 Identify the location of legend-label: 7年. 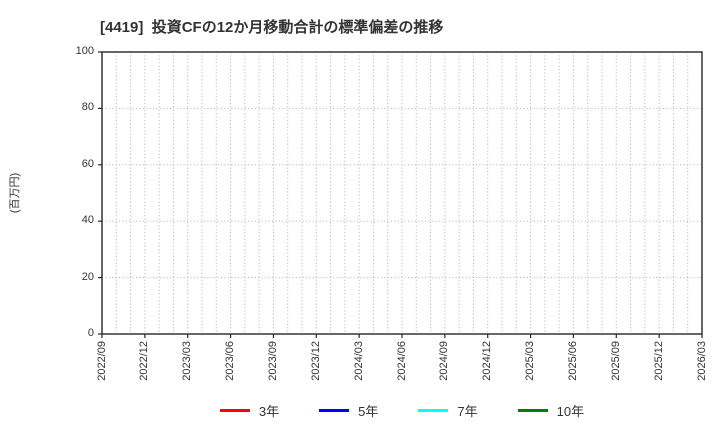
(467, 411).